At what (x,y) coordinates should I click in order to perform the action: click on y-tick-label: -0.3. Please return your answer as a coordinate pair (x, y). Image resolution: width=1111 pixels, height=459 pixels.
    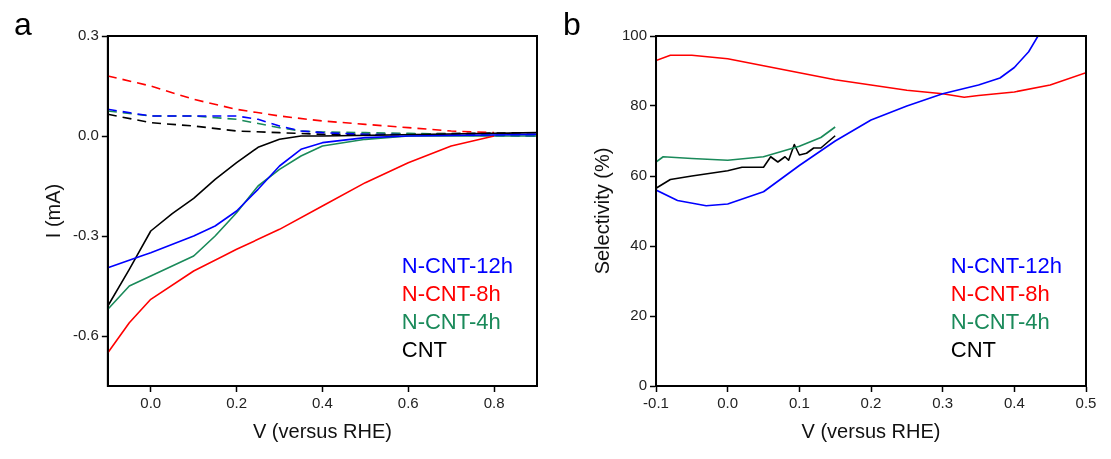
    Looking at the image, I should click on (85, 235).